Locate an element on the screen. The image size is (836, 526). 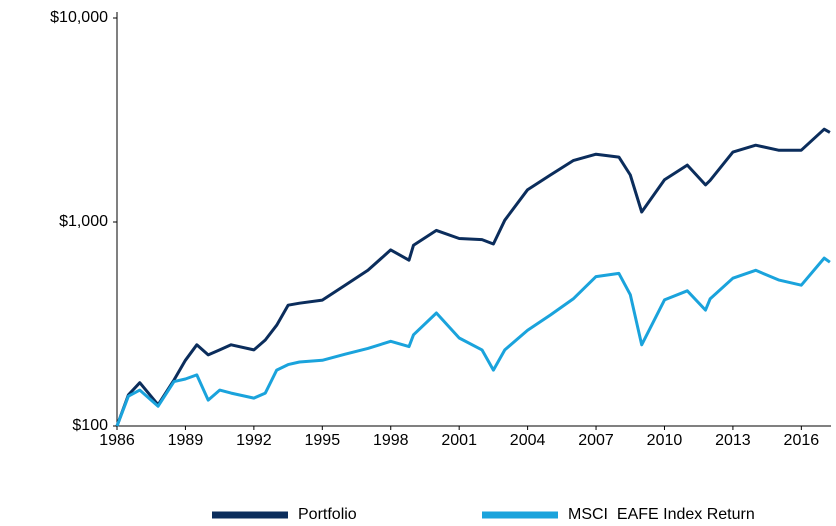
x-tick-label: 2001 is located at coordinates (459, 440).